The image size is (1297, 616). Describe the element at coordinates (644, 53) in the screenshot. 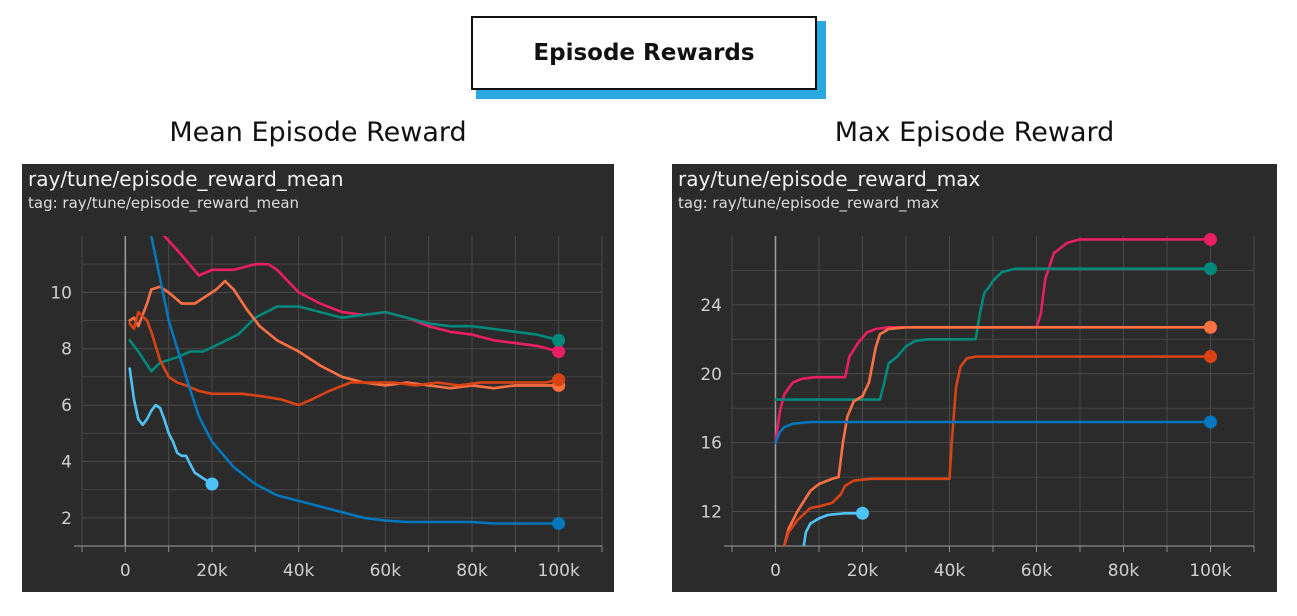

I see `page-title: Episode Rewards` at that location.